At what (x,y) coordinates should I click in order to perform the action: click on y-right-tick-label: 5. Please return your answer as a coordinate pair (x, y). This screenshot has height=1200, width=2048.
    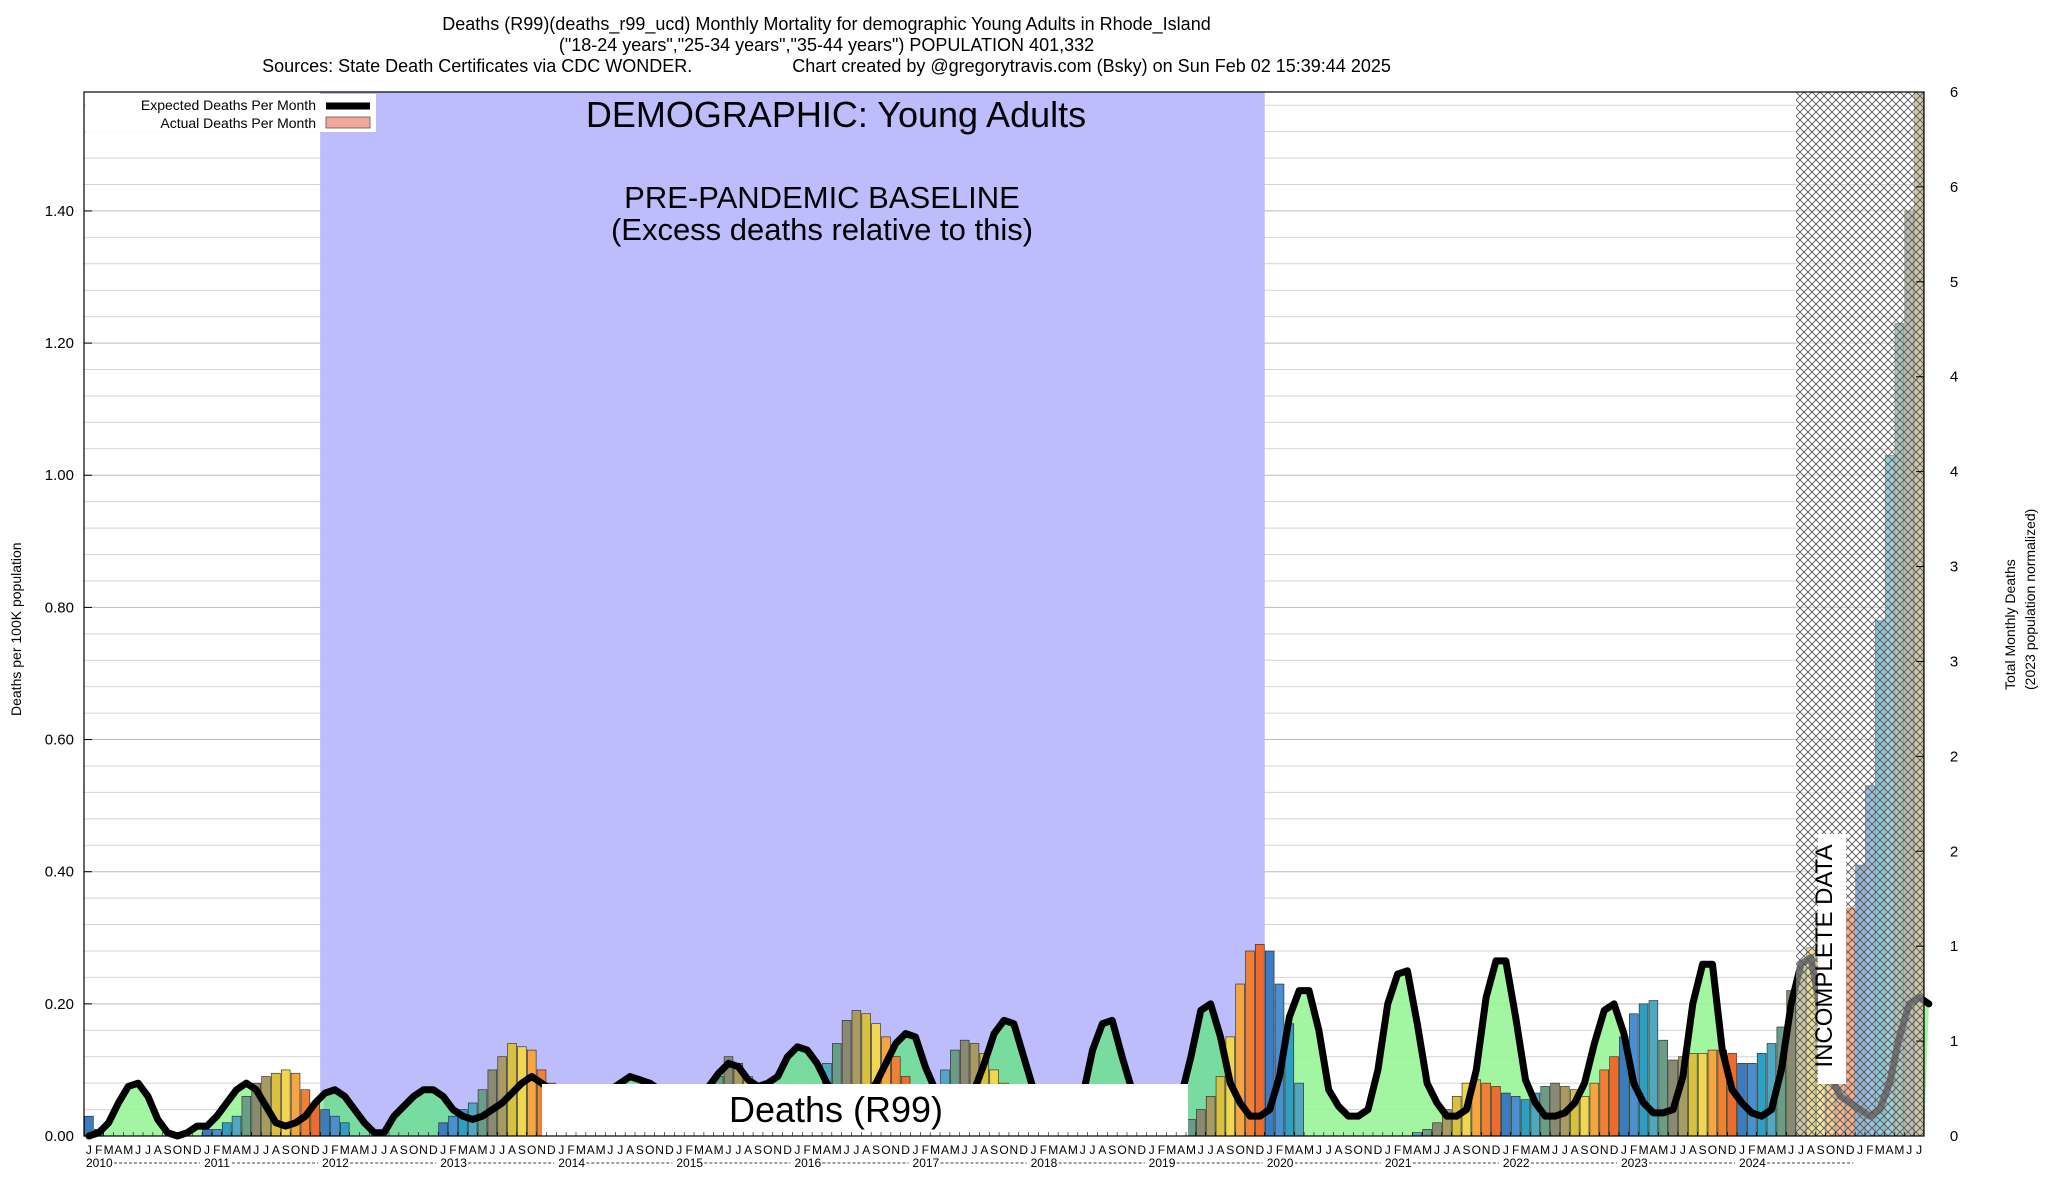
    Looking at the image, I should click on (1954, 282).